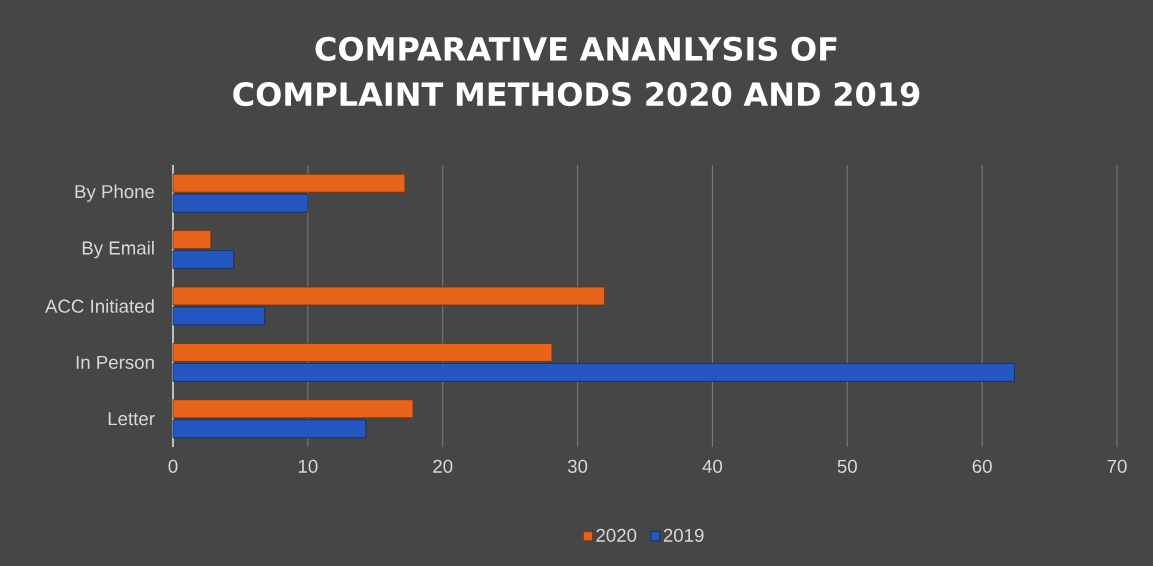  I want to click on y-tick-label: By Email, so click(118, 249).